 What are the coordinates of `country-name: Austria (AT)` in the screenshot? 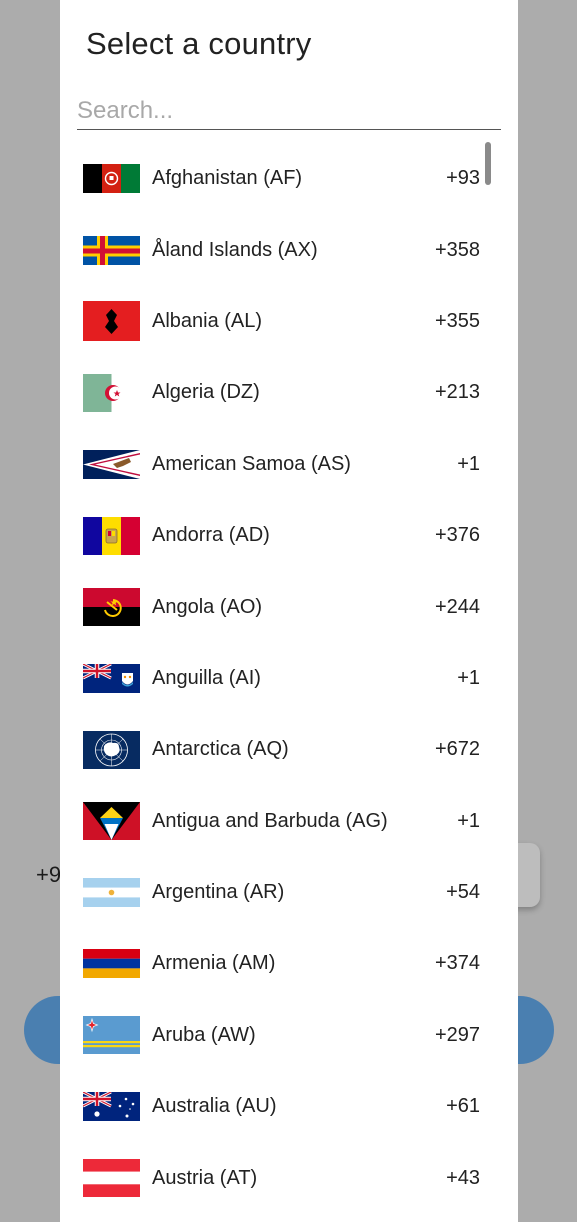 It's located at (205, 1177).